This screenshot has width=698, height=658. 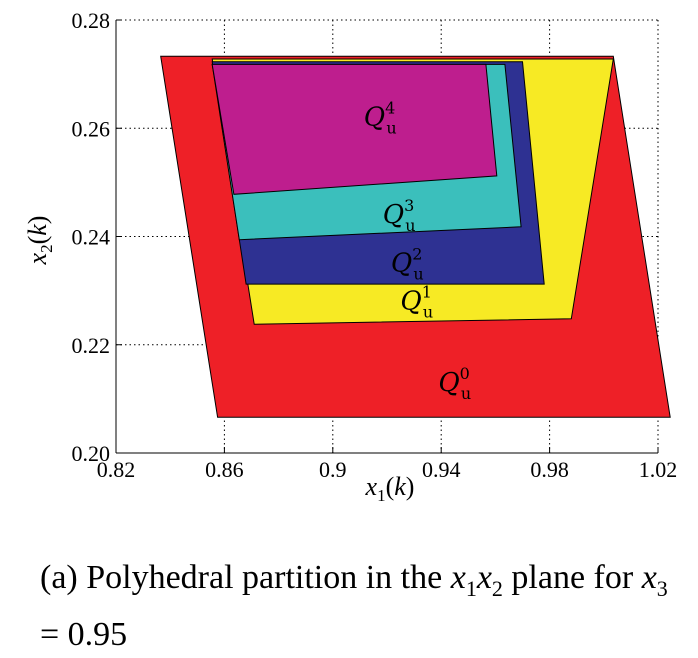 What do you see at coordinates (91, 237) in the screenshot?
I see `y-tick-label: 0.24` at bounding box center [91, 237].